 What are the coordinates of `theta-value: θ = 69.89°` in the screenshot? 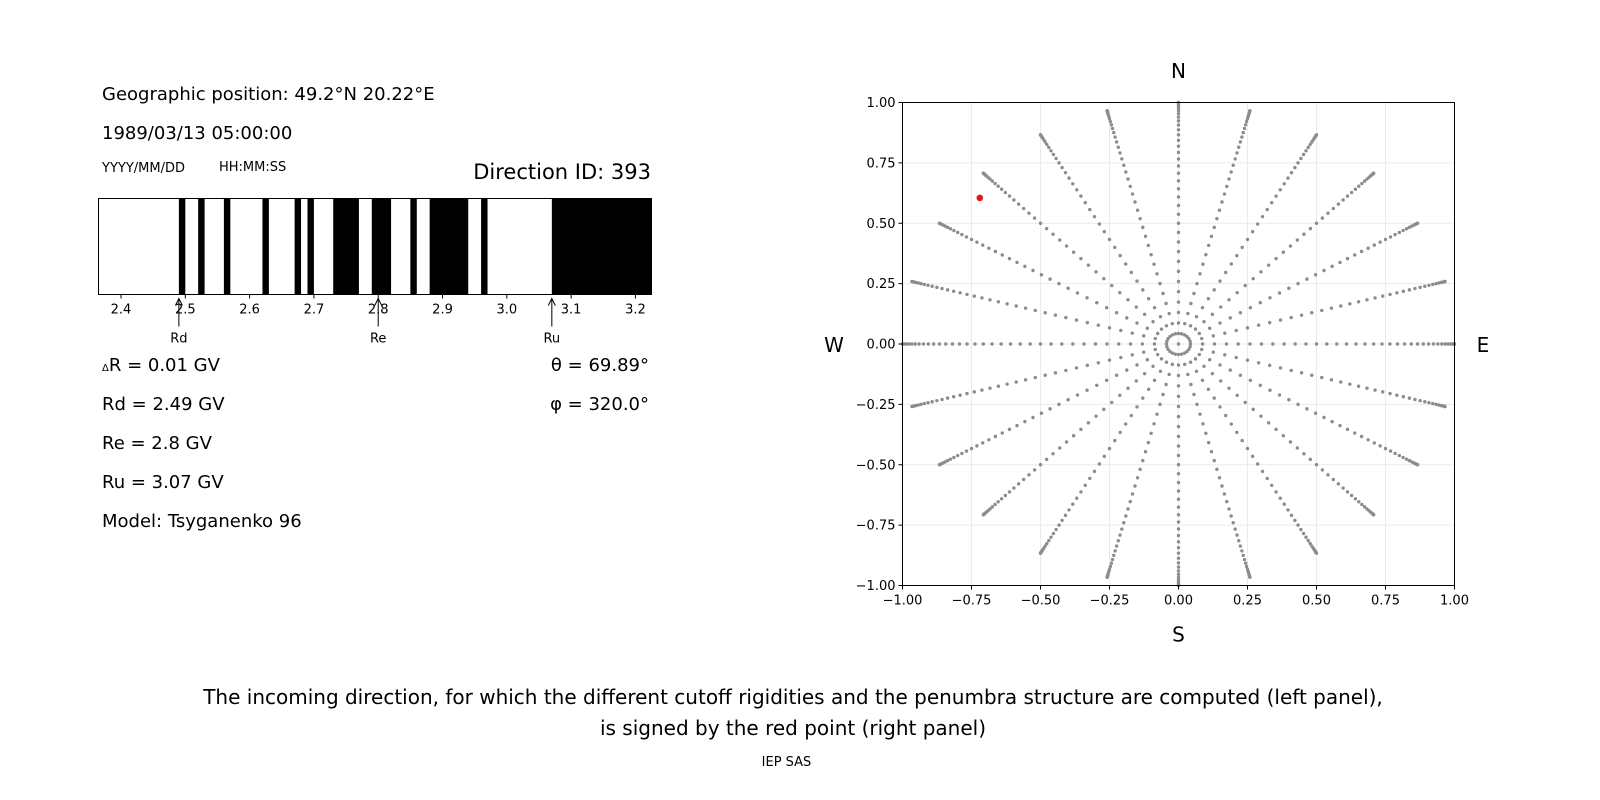 It's located at (599, 365).